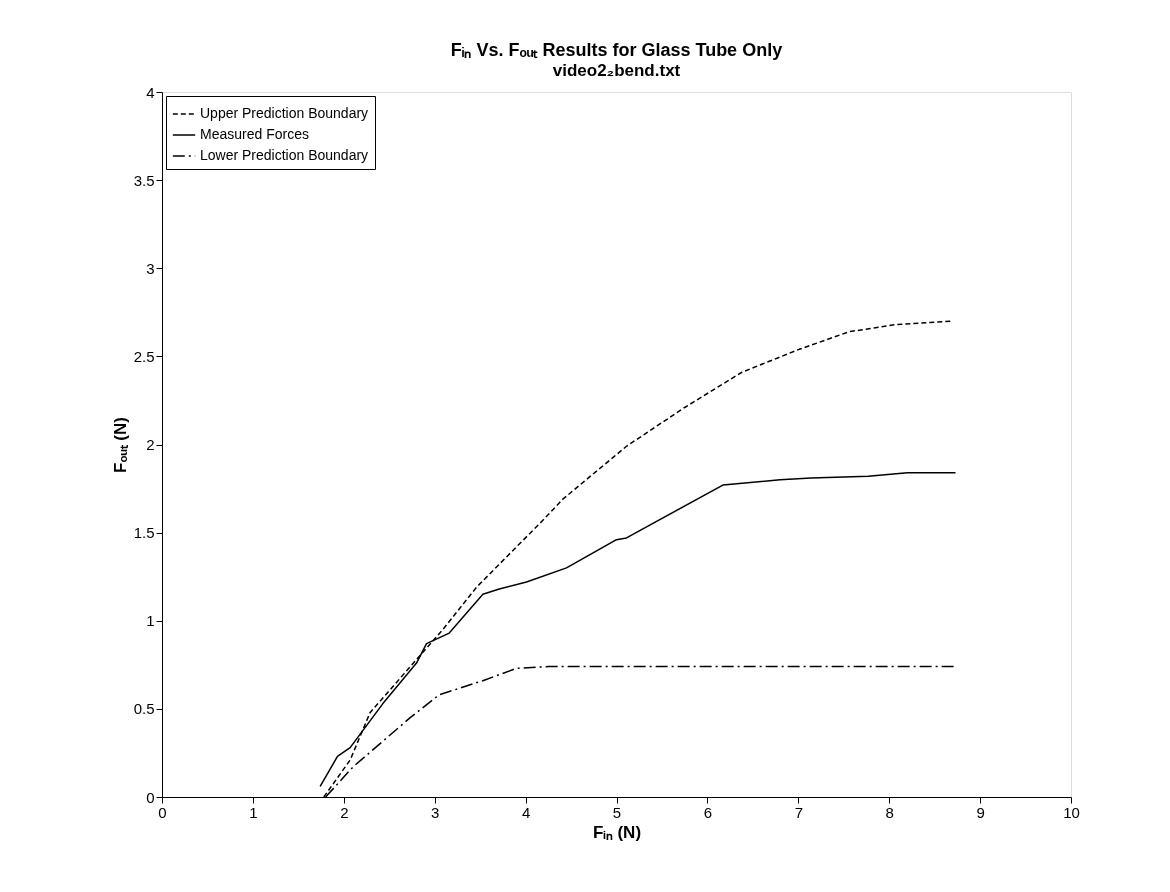 The width and height of the screenshot is (1170, 892). I want to click on x-tick-label: 10, so click(1071, 812).